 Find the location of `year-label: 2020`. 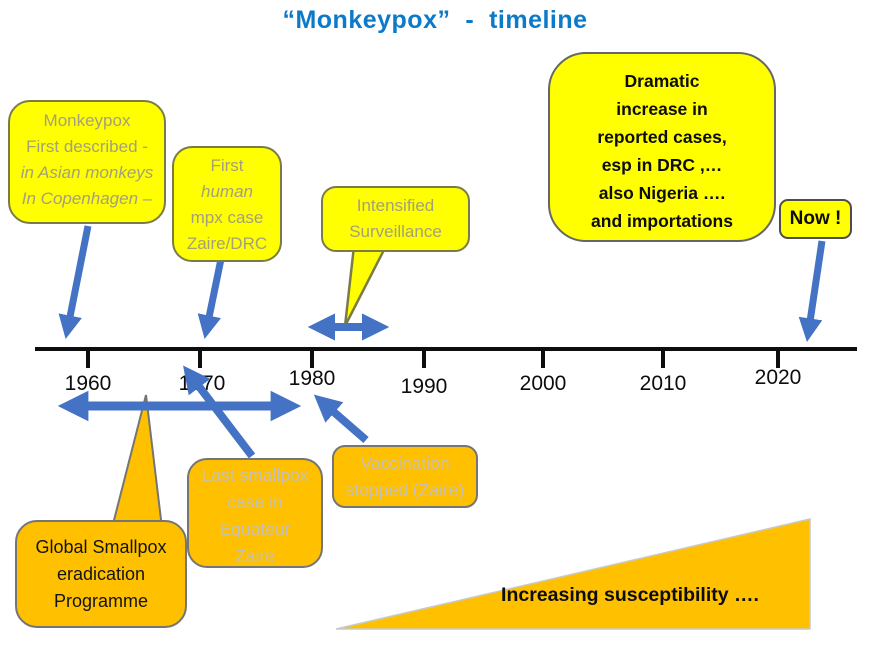

year-label: 2020 is located at coordinates (778, 377).